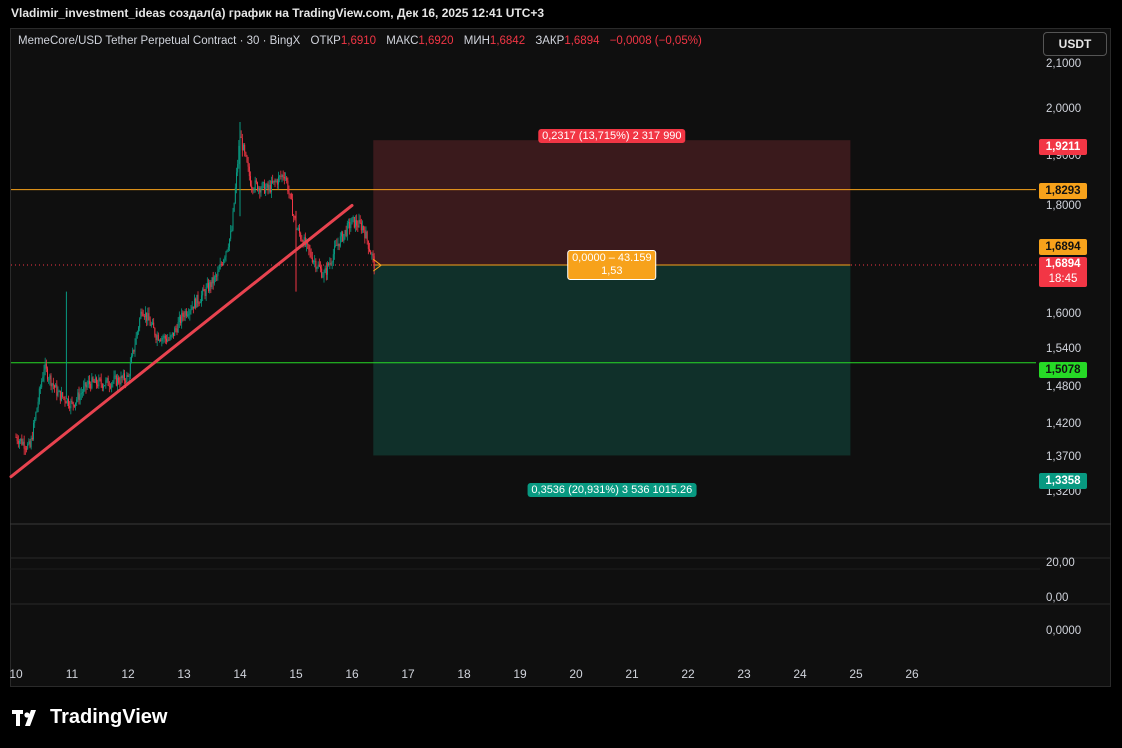  I want to click on time-tick-label: 17, so click(408, 674).